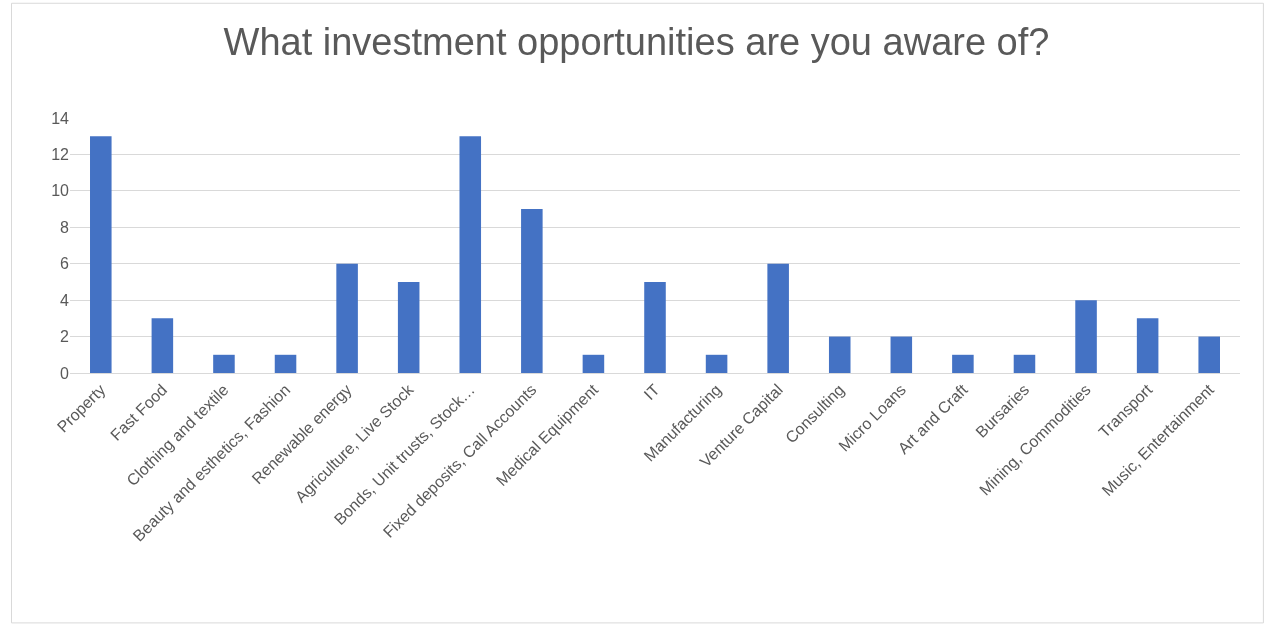 The height and width of the screenshot is (626, 1273). What do you see at coordinates (65, 373) in the screenshot?
I see `y-tick-label: 0` at bounding box center [65, 373].